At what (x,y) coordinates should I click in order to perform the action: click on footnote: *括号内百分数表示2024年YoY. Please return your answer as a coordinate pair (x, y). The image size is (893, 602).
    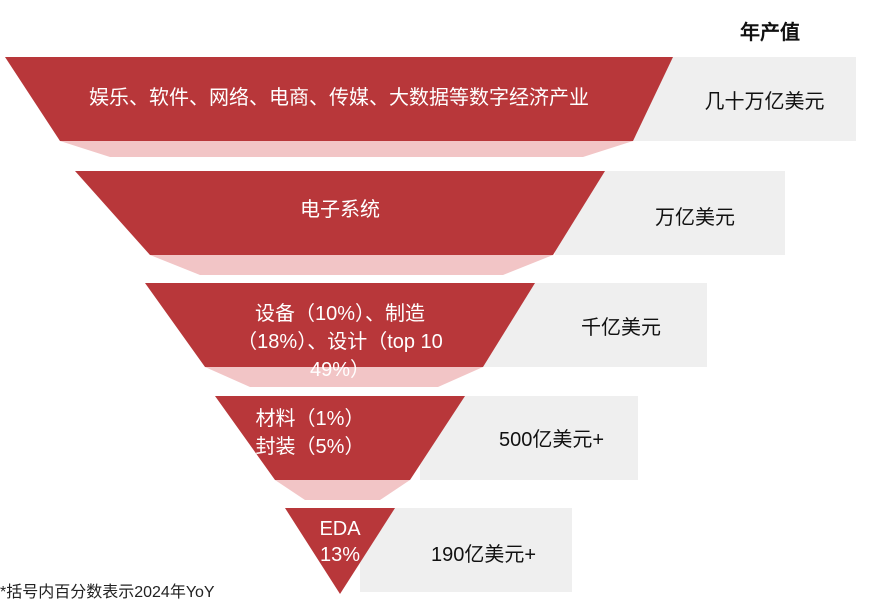
    Looking at the image, I should click on (107, 592).